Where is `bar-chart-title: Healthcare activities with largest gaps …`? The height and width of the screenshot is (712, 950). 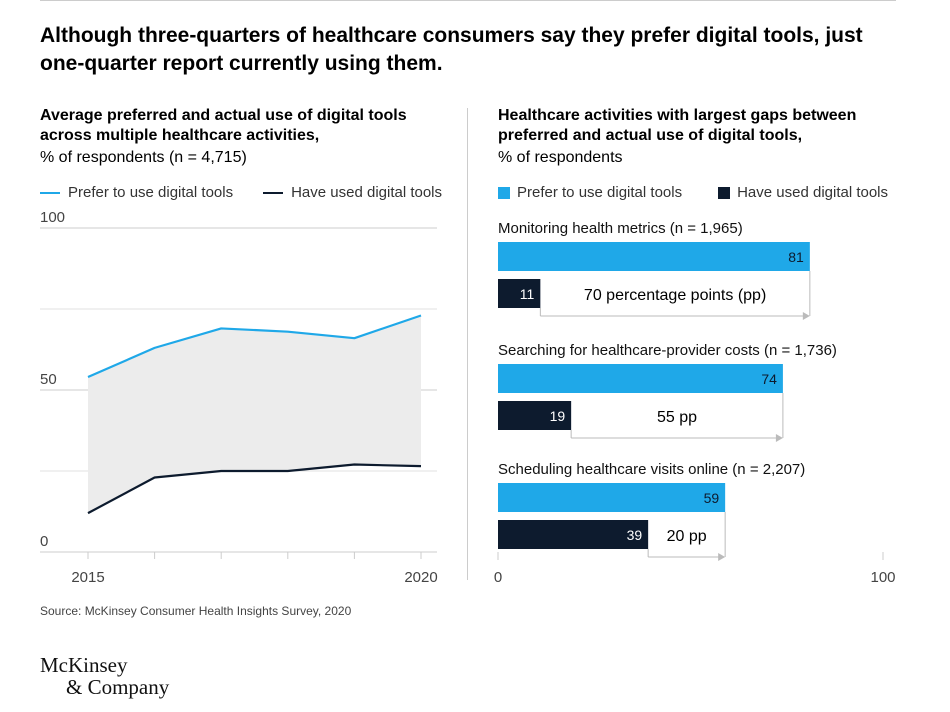 bar-chart-title: Healthcare activities with largest gaps … is located at coordinates (677, 125).